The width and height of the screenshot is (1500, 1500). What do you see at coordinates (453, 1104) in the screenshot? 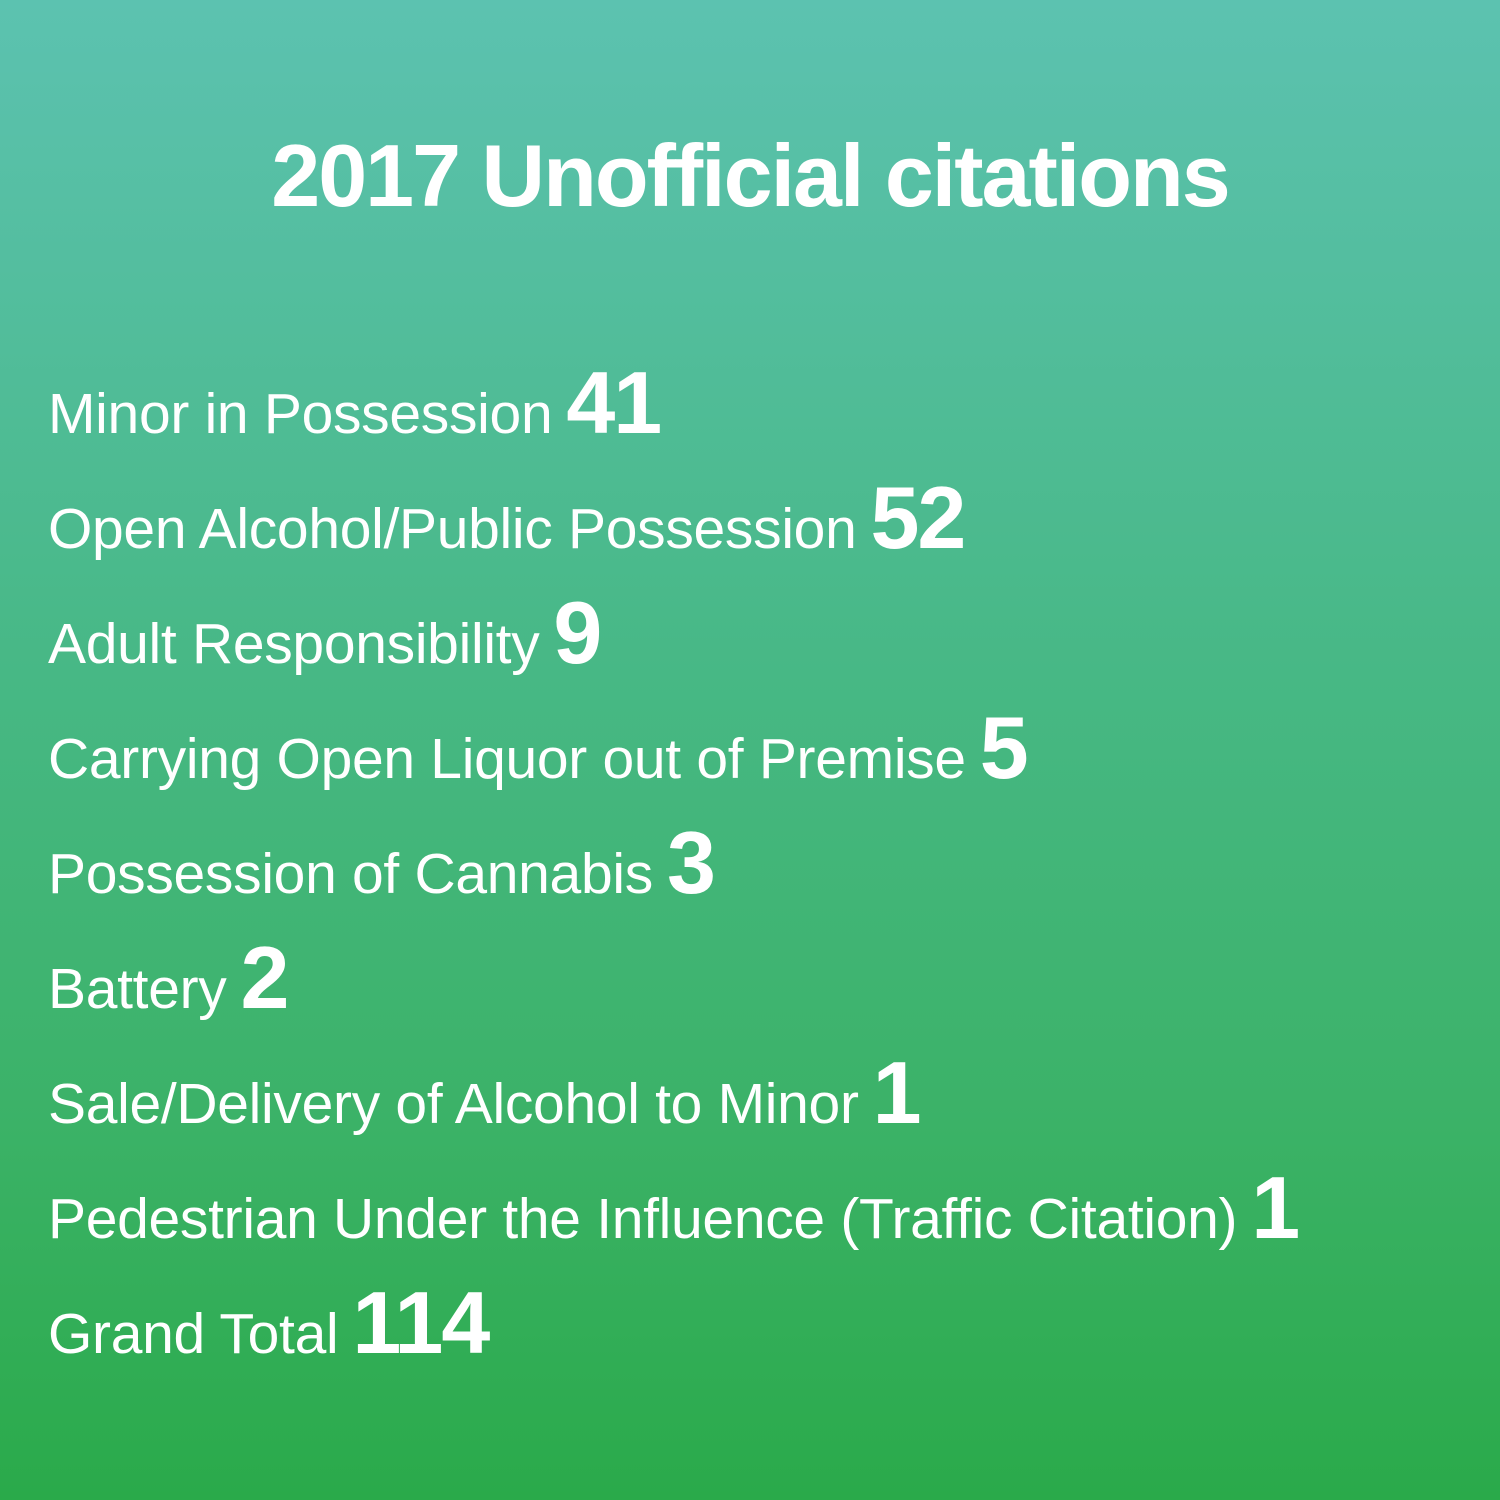
I see `item-label: Sale/Delivery of Alcohol to Minor` at bounding box center [453, 1104].